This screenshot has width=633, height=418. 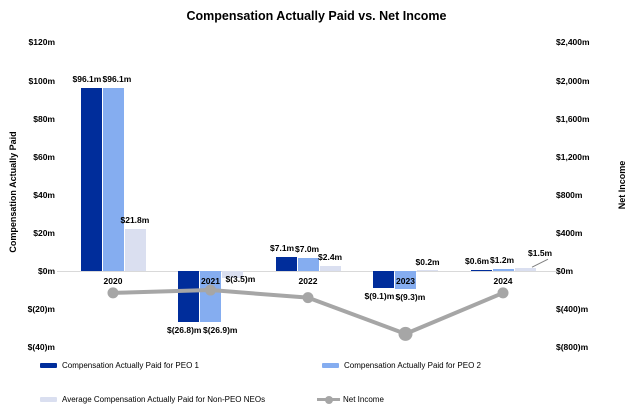 I want to click on legend-label: Compensation Actually Paid for PEO 1, so click(x=130, y=365).